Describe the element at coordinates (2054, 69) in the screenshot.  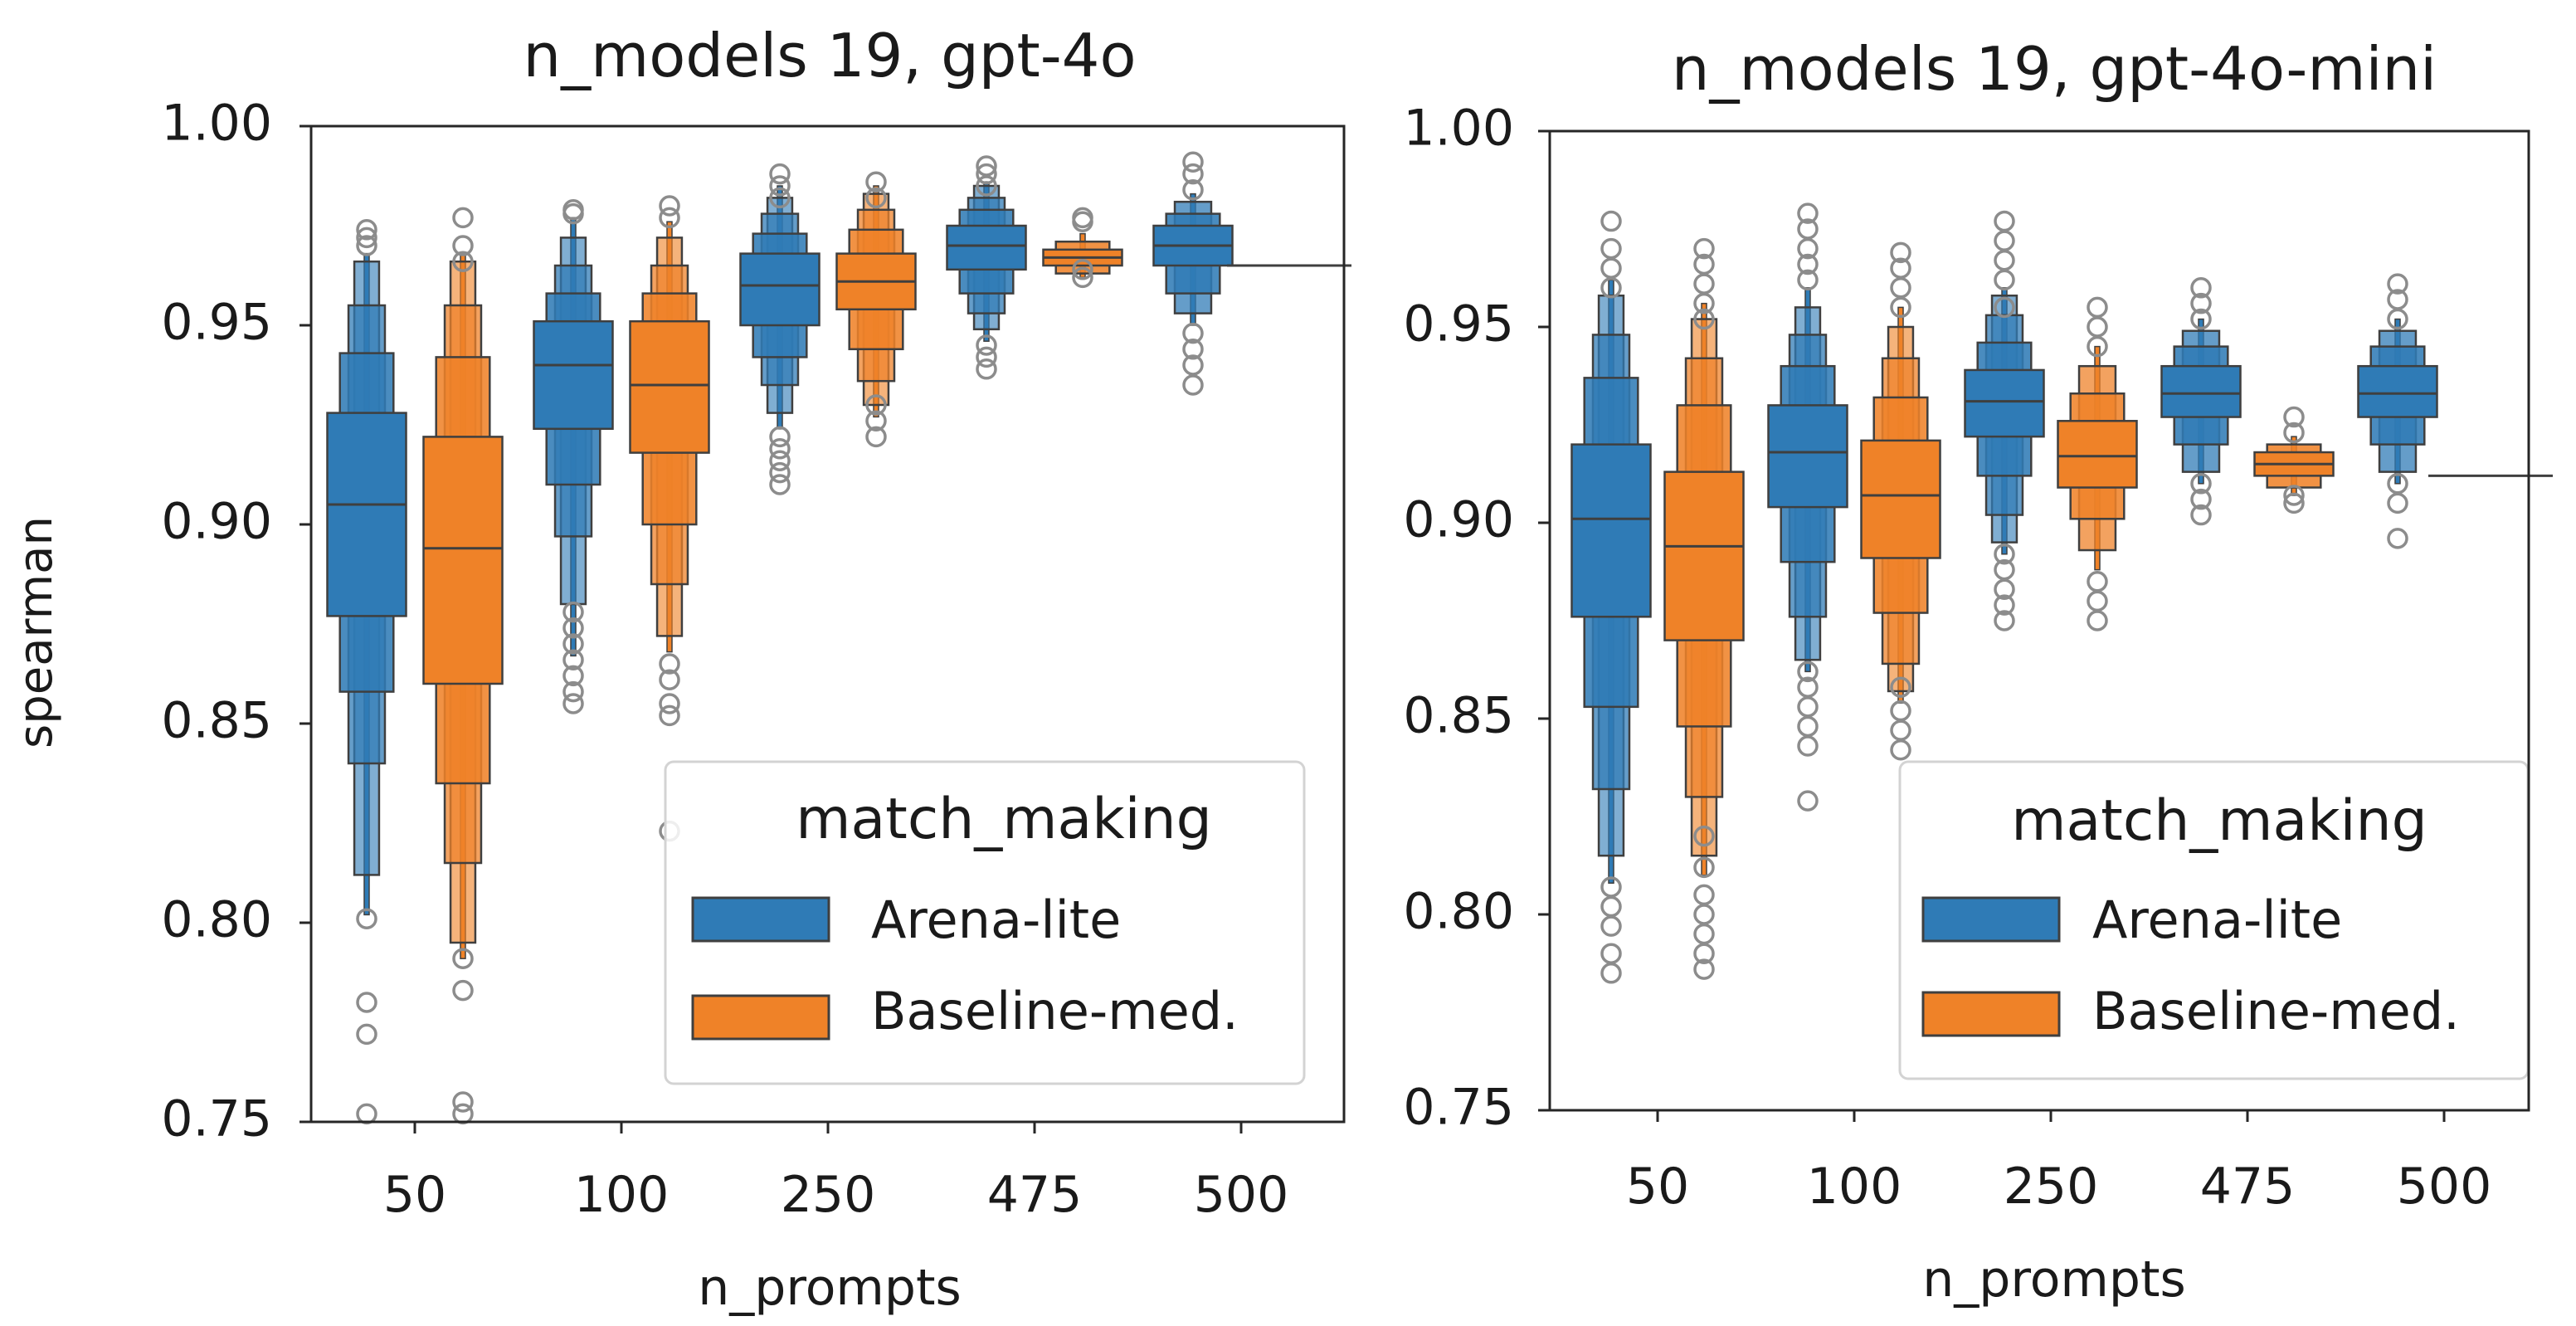
I see `chart-title: n_models 19, gpt-4o-mini` at that location.